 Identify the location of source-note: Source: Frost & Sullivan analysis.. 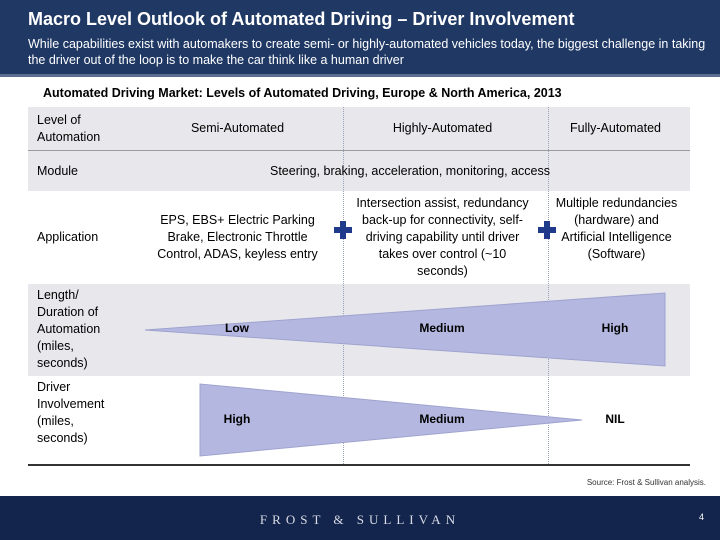
(646, 482).